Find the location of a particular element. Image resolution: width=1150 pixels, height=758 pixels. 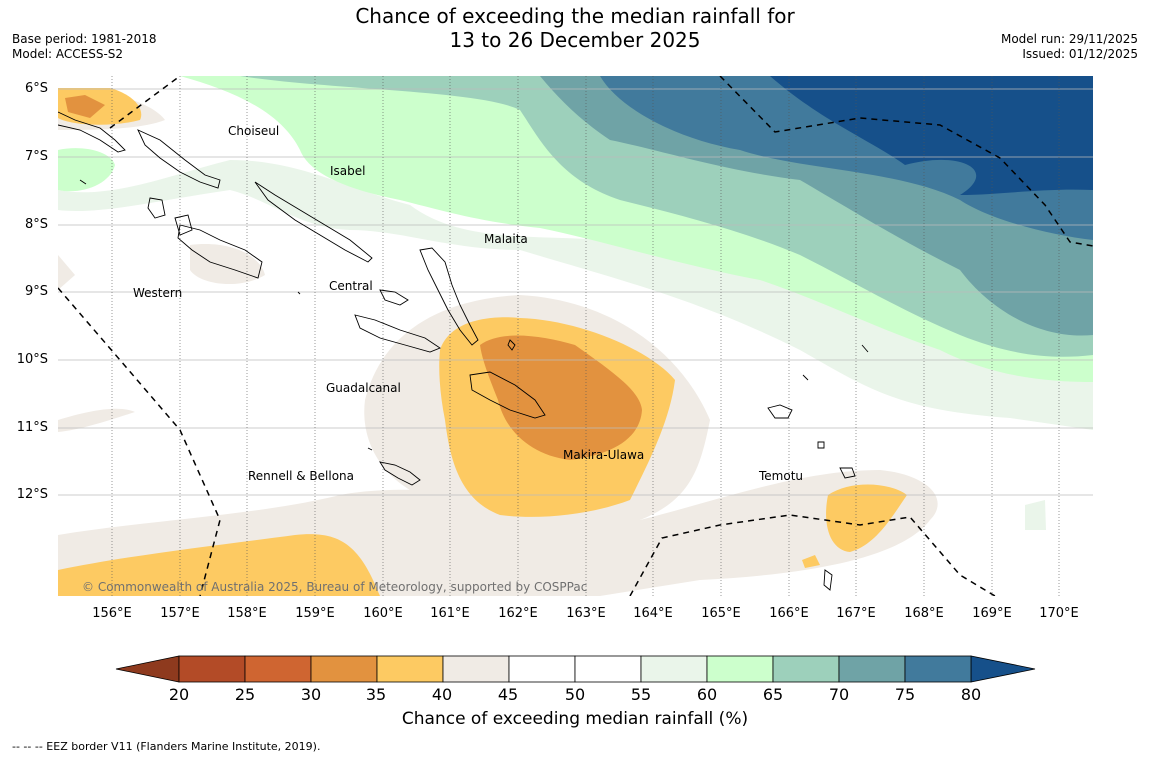

island-ranongga is located at coordinates (183, 225).